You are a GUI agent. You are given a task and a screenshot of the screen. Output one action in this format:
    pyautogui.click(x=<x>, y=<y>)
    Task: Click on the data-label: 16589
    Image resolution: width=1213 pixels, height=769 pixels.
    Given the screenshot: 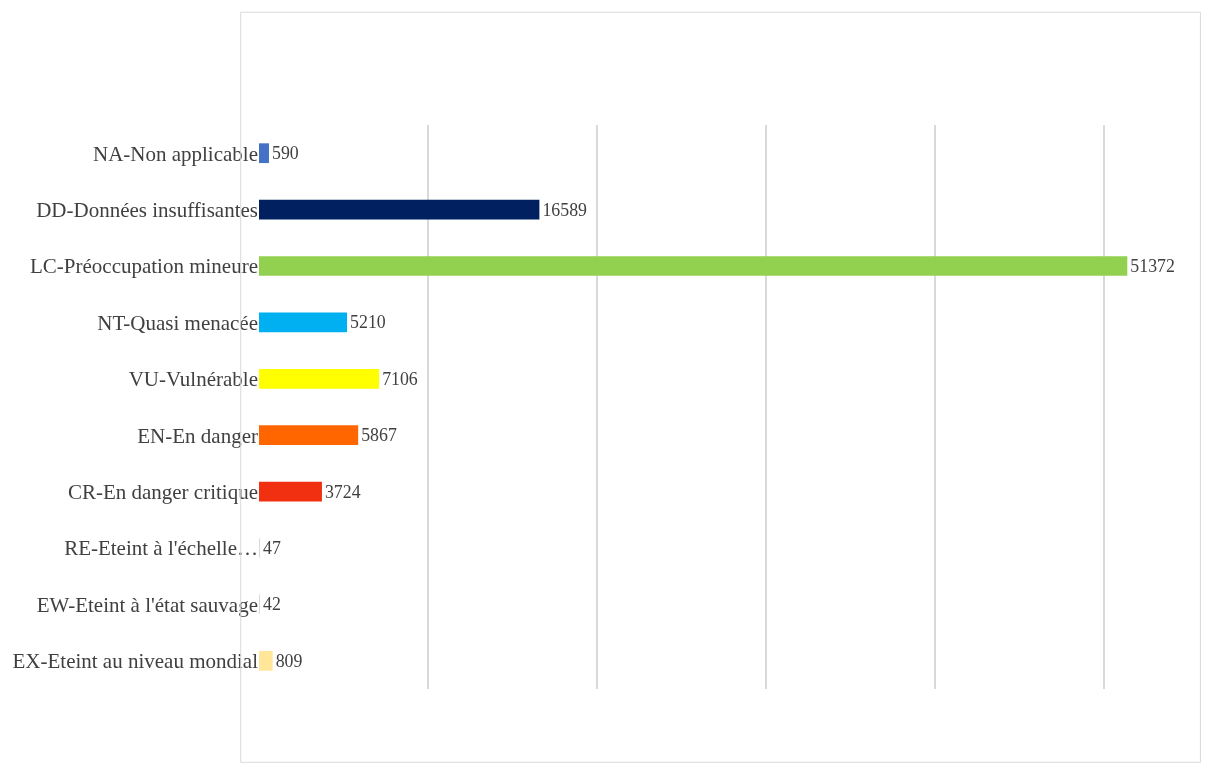 What is the action you would take?
    pyautogui.click(x=565, y=209)
    